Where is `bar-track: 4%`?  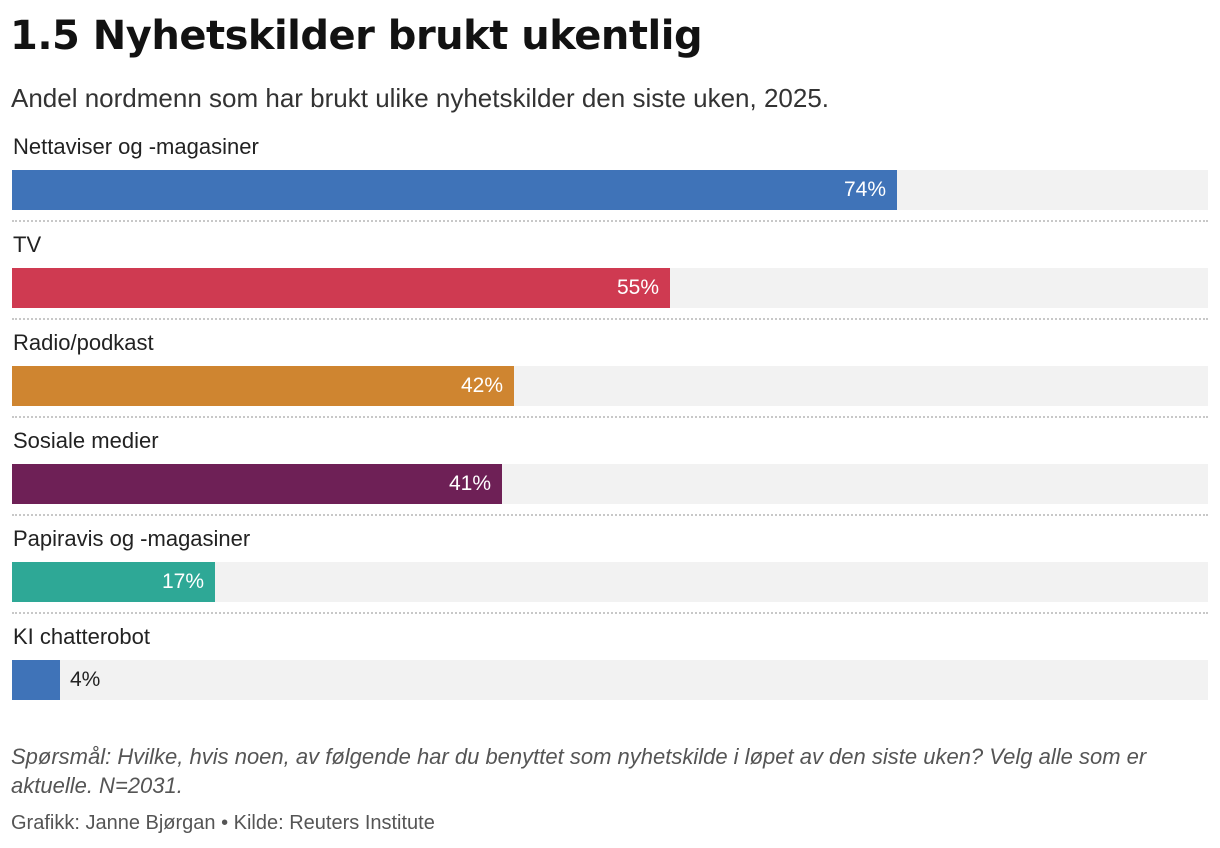
bar-track: 4% is located at coordinates (610, 680).